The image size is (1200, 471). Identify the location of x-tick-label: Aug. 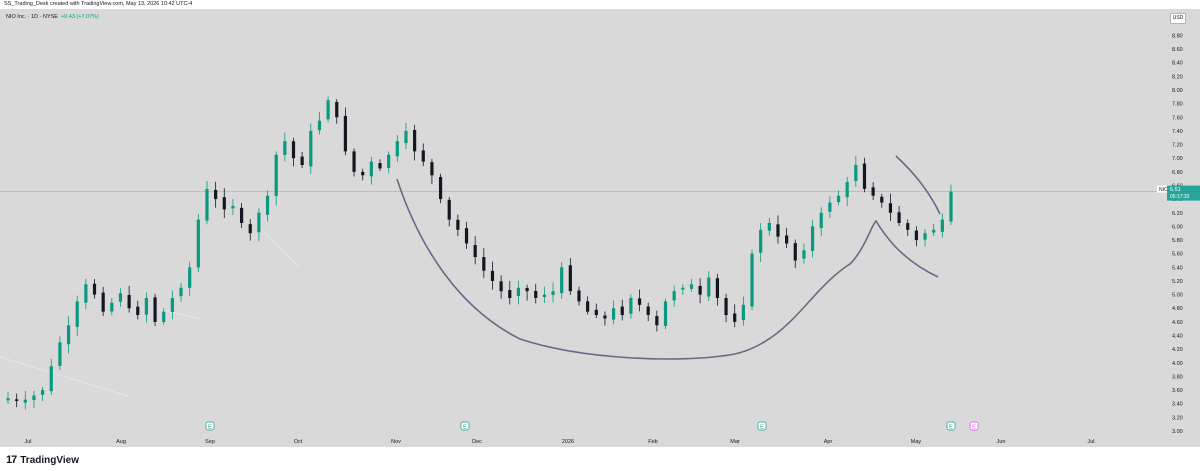
(121, 442).